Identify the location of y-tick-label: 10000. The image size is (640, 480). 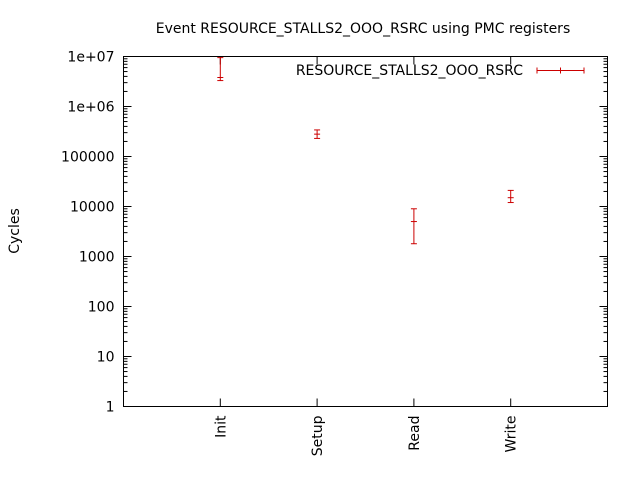
(92, 208).